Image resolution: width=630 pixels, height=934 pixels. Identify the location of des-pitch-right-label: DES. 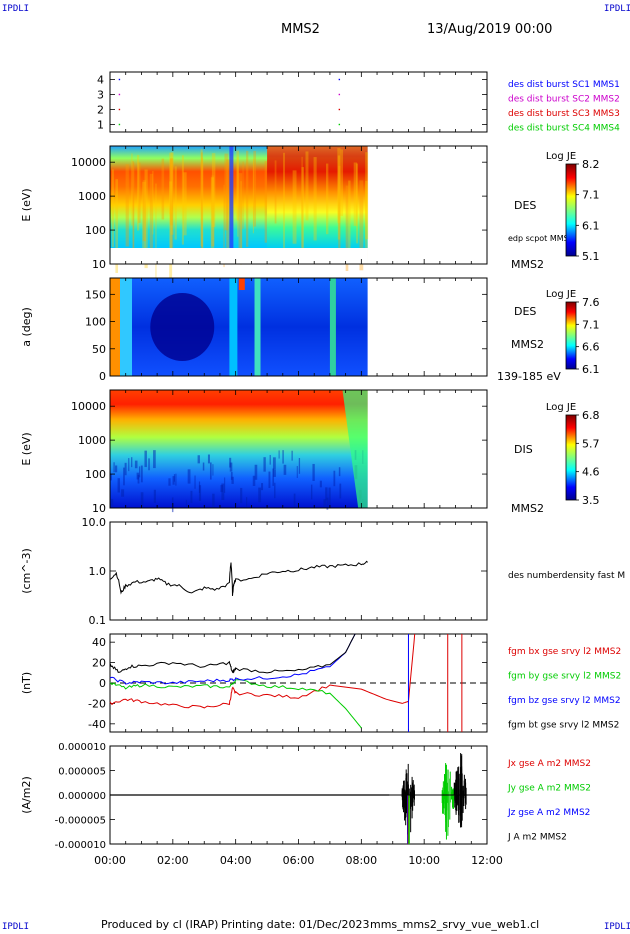
(525, 311).